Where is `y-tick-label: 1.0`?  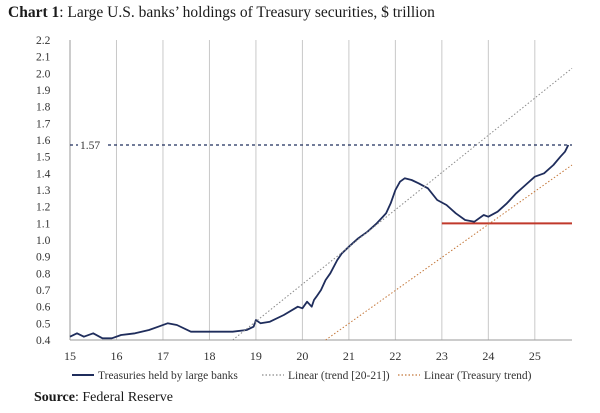 y-tick-label: 1.0 is located at coordinates (43, 241).